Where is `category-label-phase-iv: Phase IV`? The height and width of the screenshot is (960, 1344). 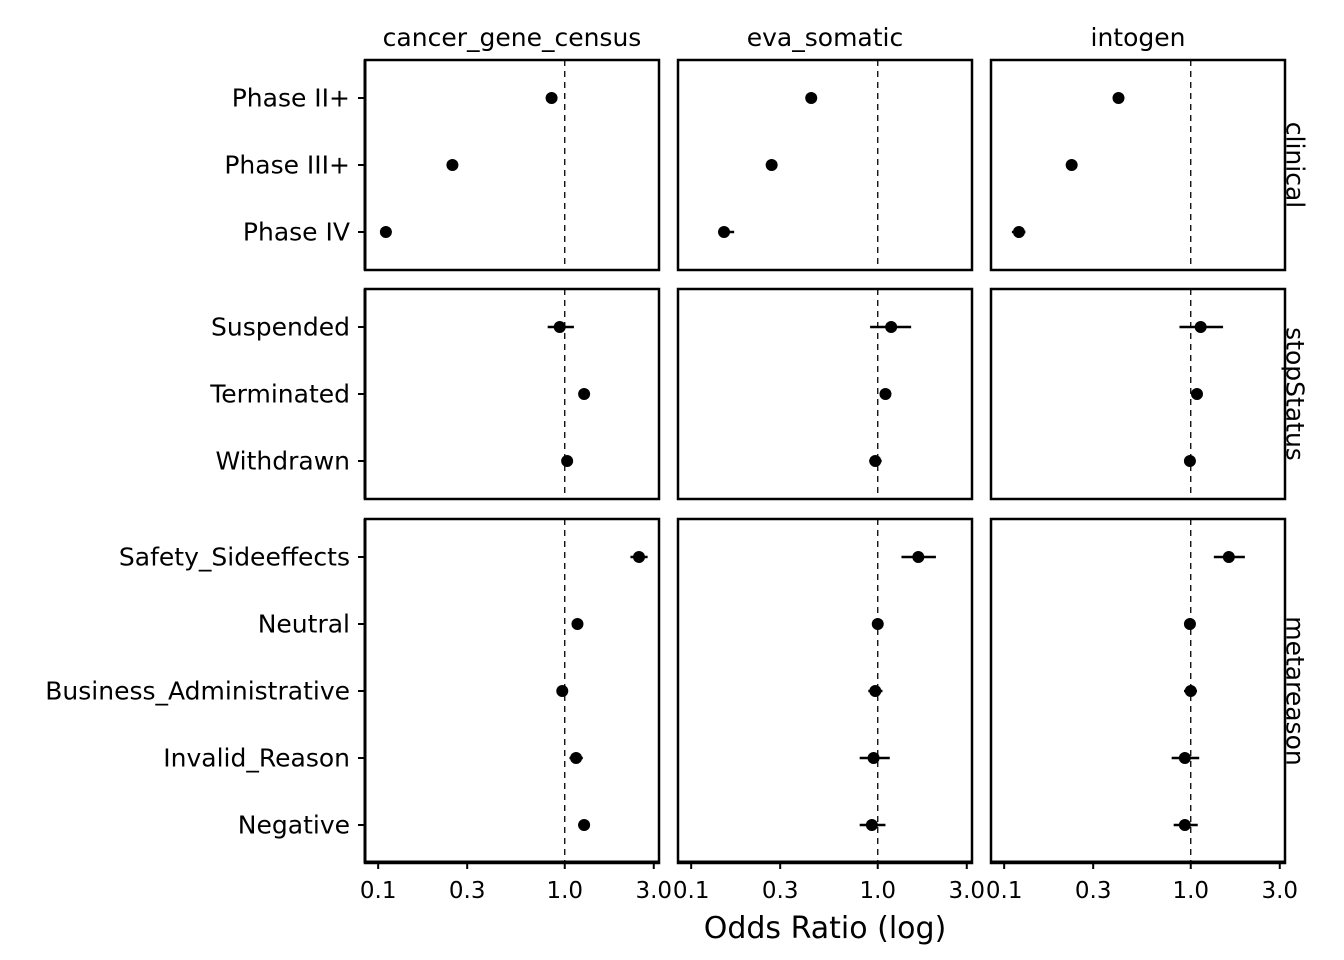 category-label-phase-iv: Phase IV is located at coordinates (296, 232).